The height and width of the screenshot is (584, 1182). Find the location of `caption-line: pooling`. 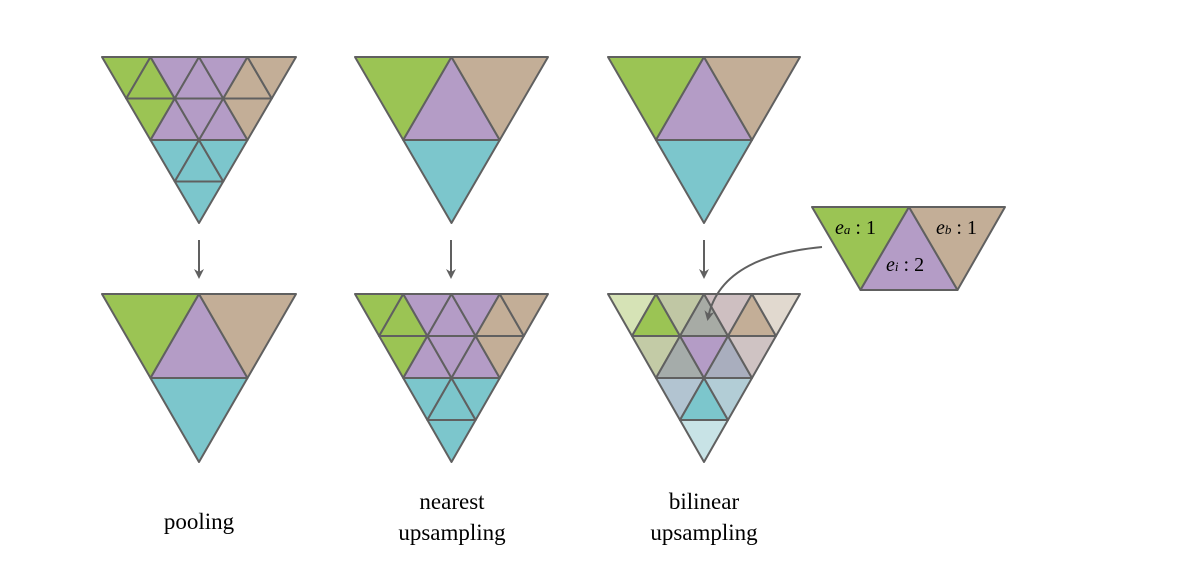

caption-line: pooling is located at coordinates (199, 521).